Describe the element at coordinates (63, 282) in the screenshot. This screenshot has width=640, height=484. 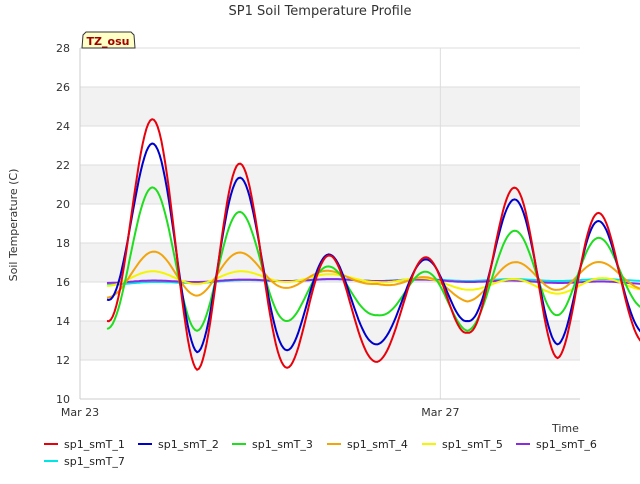
I see `y-tick-label: 16` at that location.